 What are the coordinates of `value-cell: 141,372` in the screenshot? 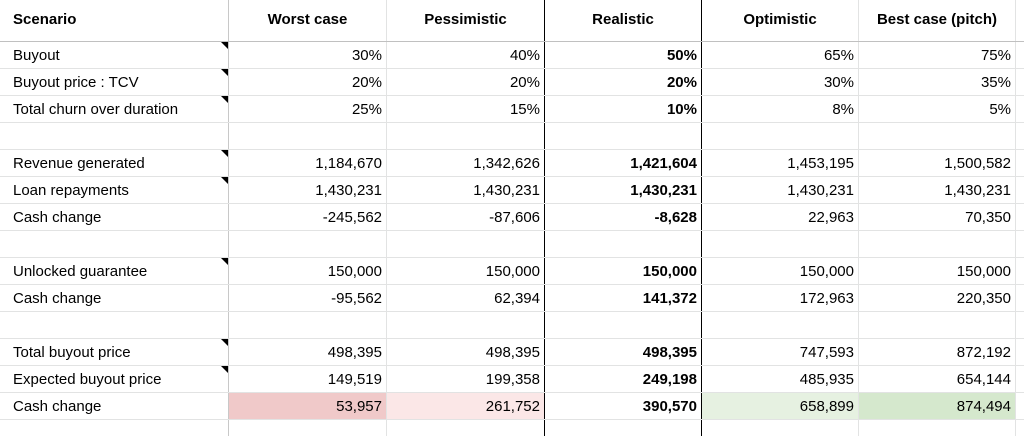 It's located at (623, 298).